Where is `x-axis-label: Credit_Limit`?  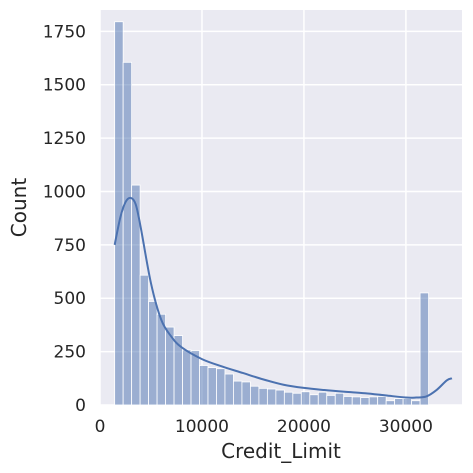 x-axis-label: Credit_Limit is located at coordinates (281, 451).